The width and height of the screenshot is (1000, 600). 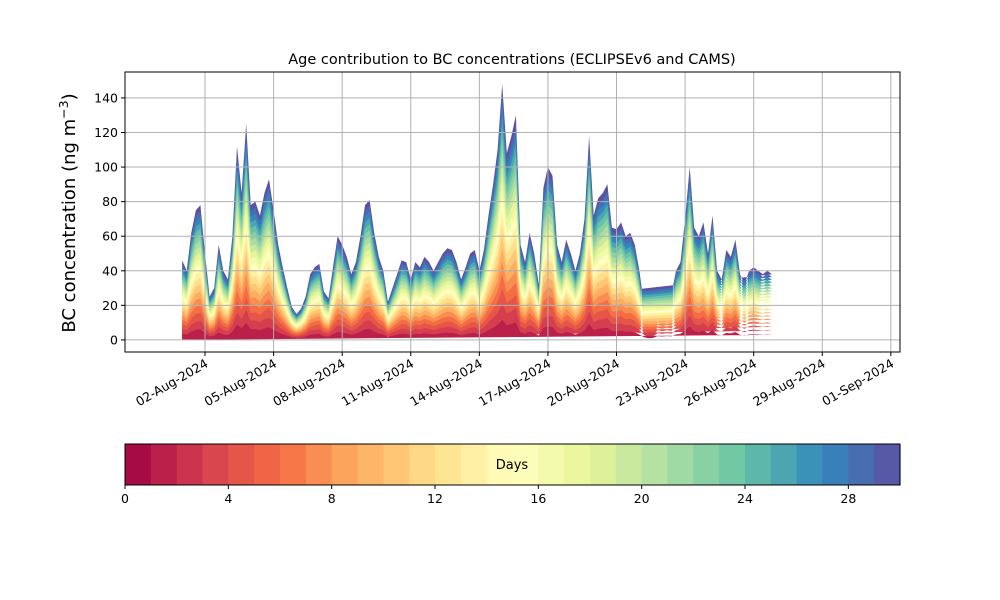 What do you see at coordinates (446, 382) in the screenshot?
I see `x-tick-label: 14-Aug-2024` at bounding box center [446, 382].